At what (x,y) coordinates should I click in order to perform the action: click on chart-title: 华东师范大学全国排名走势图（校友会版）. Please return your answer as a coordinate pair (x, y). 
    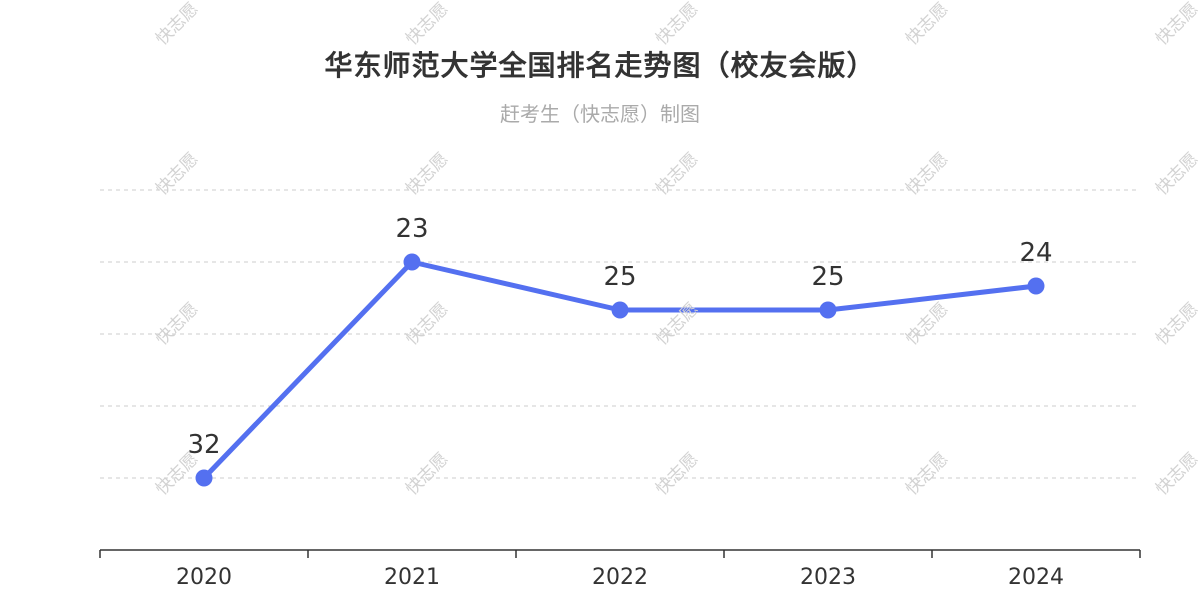
    Looking at the image, I should click on (600, 65).